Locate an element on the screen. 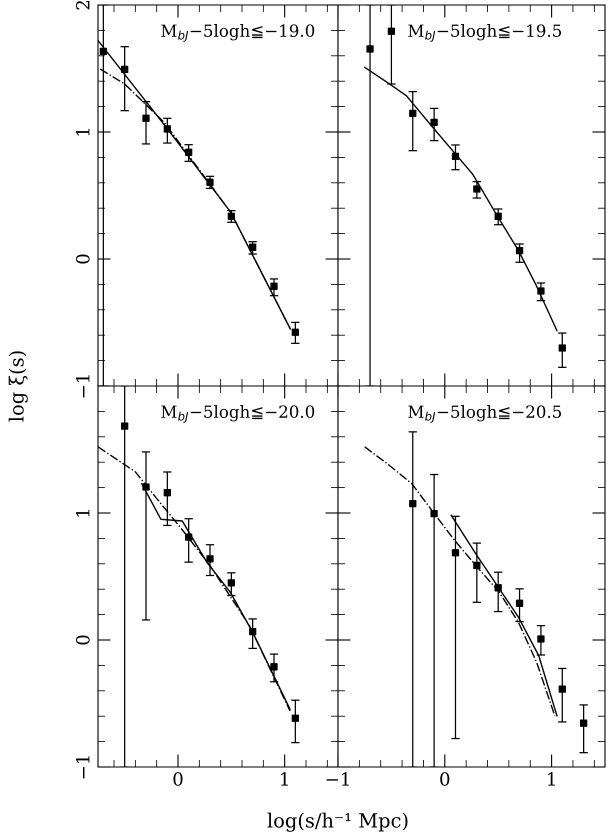 The width and height of the screenshot is (608, 839). x-axis-title: log(s/h⁻¹ Mpc) is located at coordinates (338, 822).